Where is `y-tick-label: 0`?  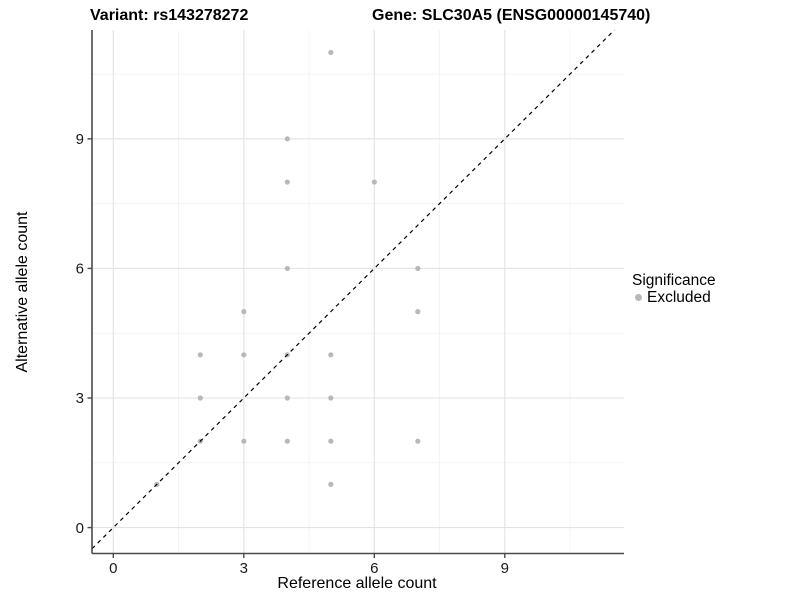
y-tick-label: 0 is located at coordinates (80, 528).